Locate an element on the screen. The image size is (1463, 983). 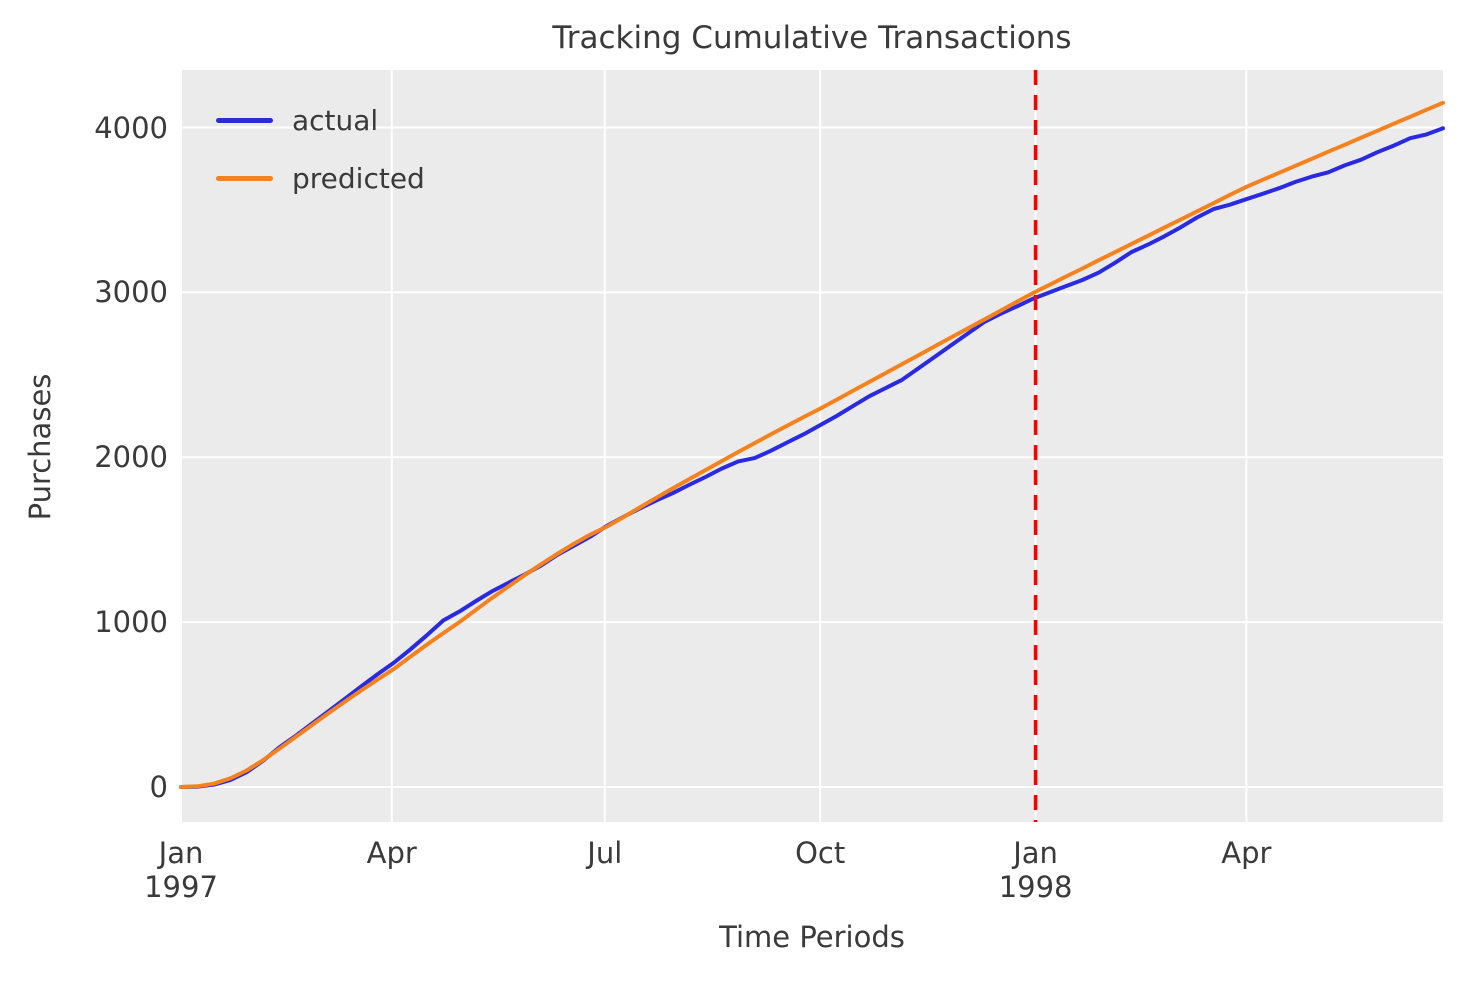
y-tick-label: 3000 is located at coordinates (131, 292).